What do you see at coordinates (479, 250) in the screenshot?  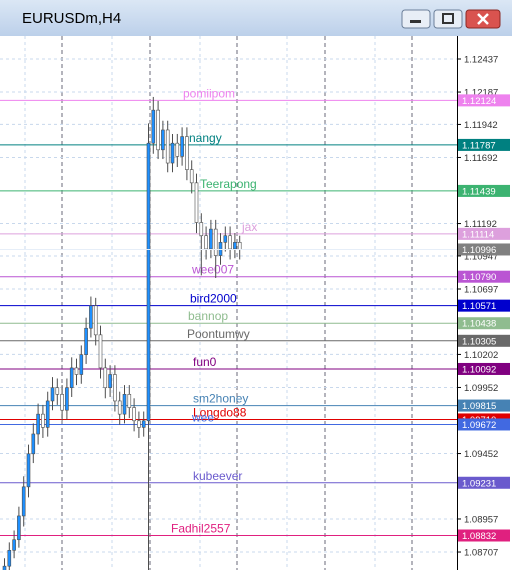 I see `bid-tag-label: 1.10996` at bounding box center [479, 250].